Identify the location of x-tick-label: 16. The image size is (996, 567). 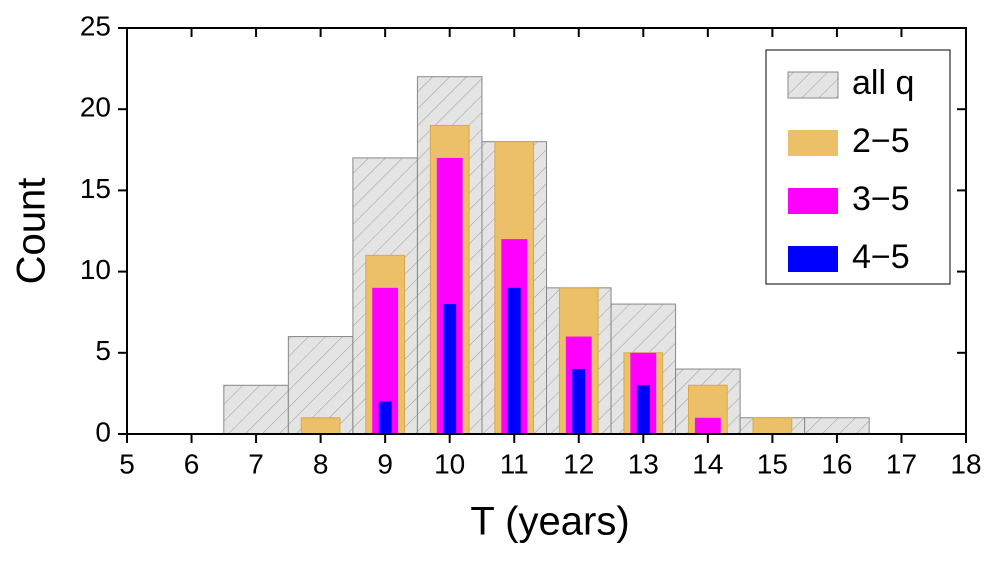
(836, 463).